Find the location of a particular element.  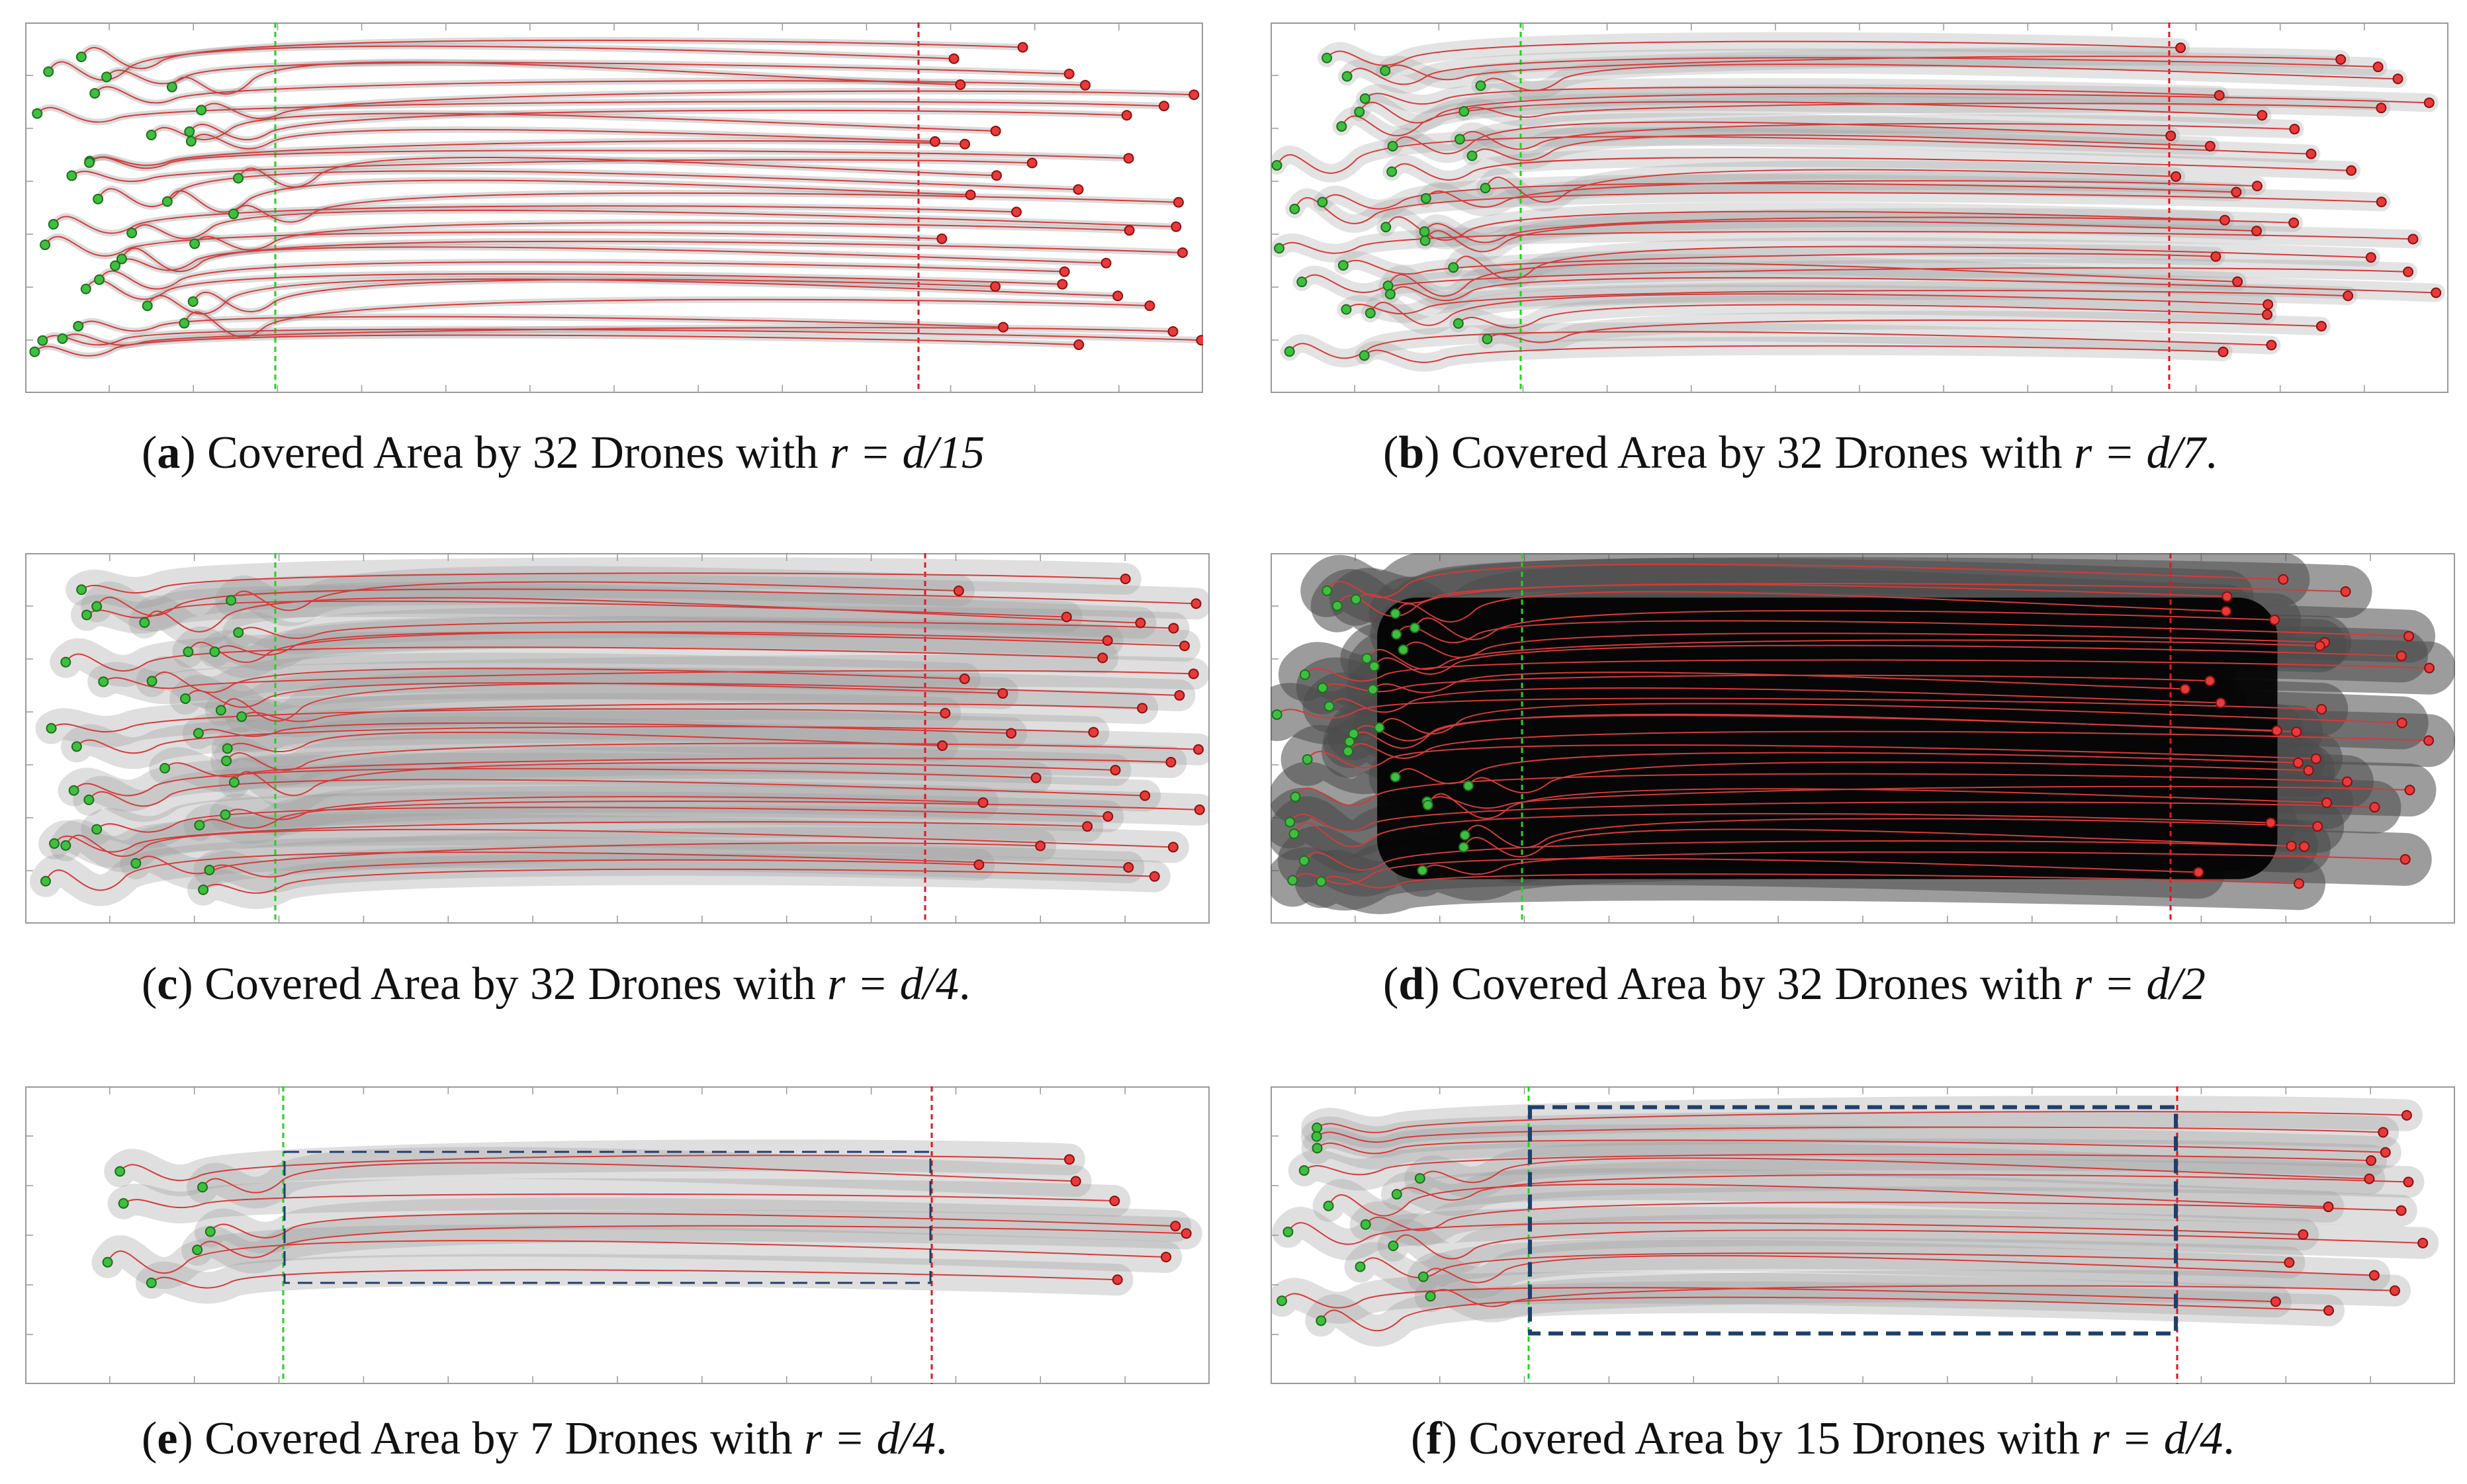

plot-a is located at coordinates (614, 208).